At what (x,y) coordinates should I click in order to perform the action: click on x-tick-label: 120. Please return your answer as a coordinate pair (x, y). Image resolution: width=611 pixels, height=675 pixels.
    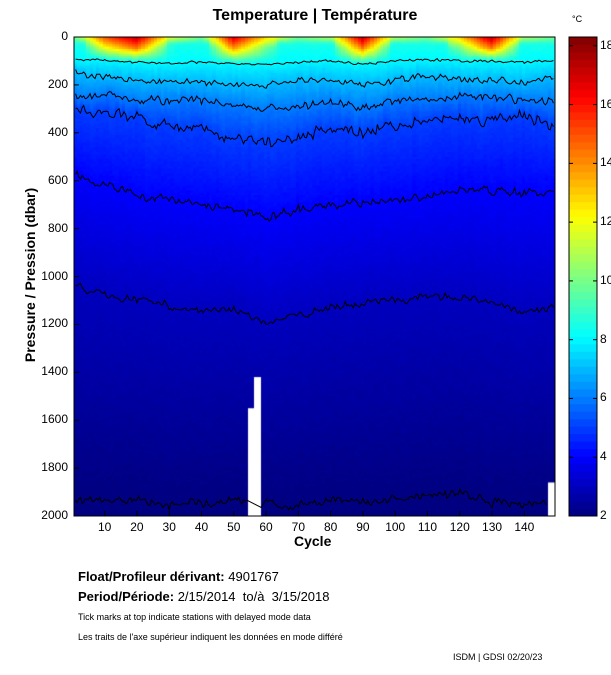
    Looking at the image, I should click on (459, 527).